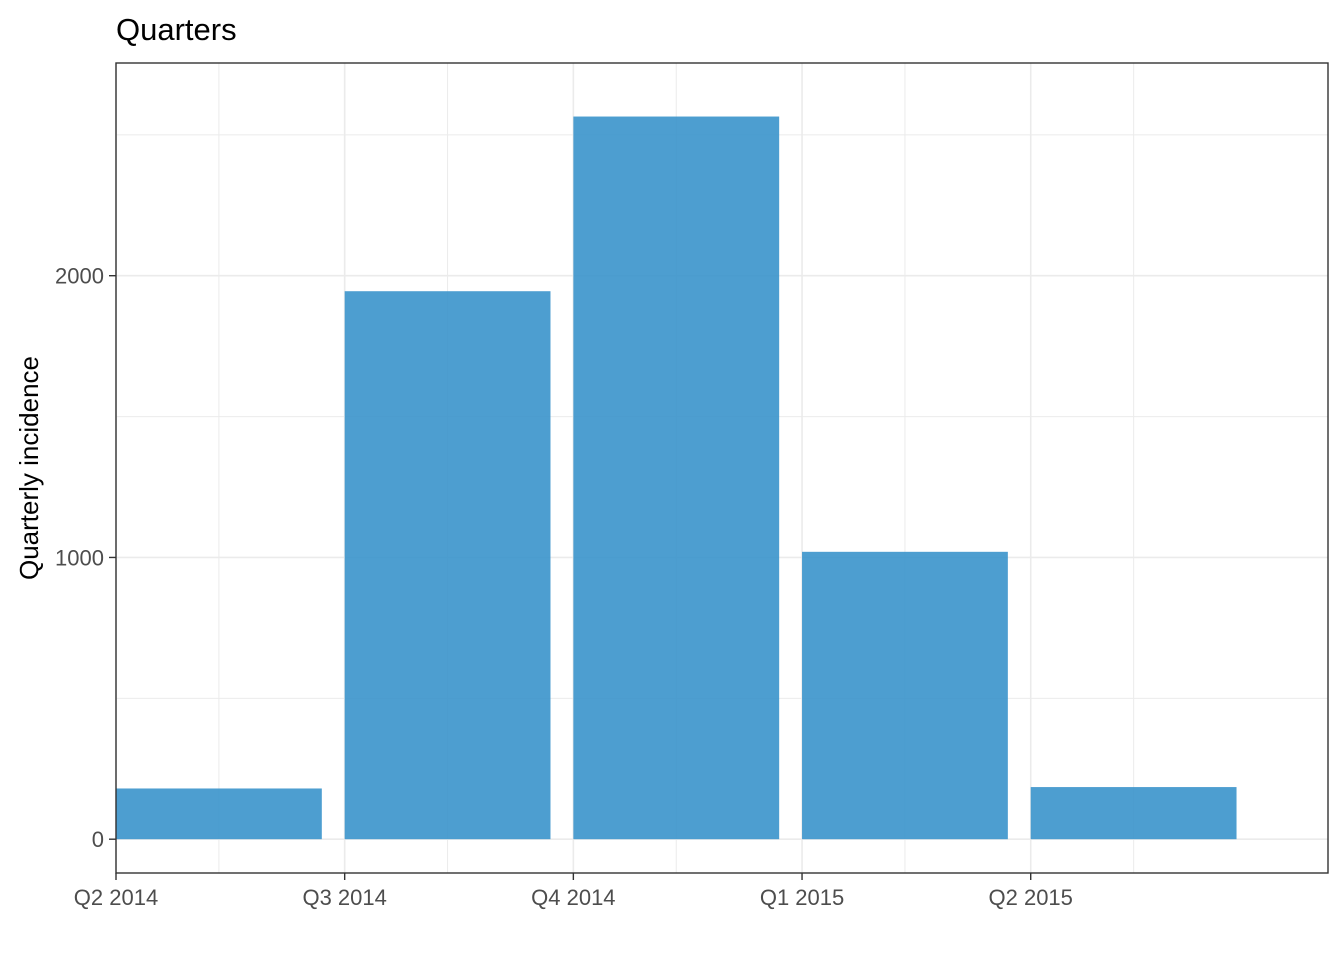 The height and width of the screenshot is (965, 1344). What do you see at coordinates (447, 565) in the screenshot?
I see `bar-q3-2014` at bounding box center [447, 565].